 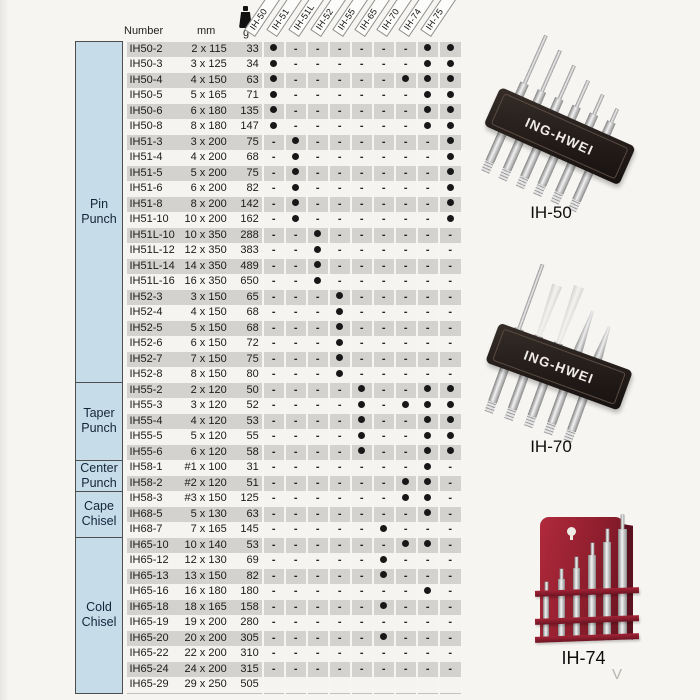 I want to click on g-cell: 65, so click(x=250, y=297).